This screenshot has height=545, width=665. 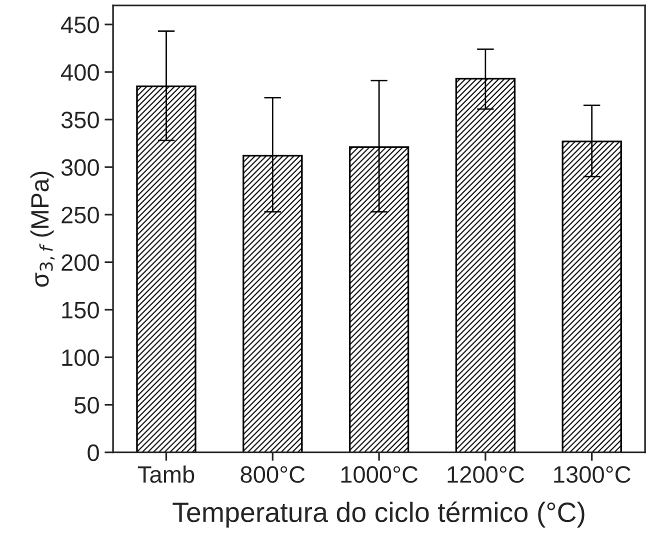 What do you see at coordinates (80, 167) in the screenshot?
I see `y-tick-label: 300` at bounding box center [80, 167].